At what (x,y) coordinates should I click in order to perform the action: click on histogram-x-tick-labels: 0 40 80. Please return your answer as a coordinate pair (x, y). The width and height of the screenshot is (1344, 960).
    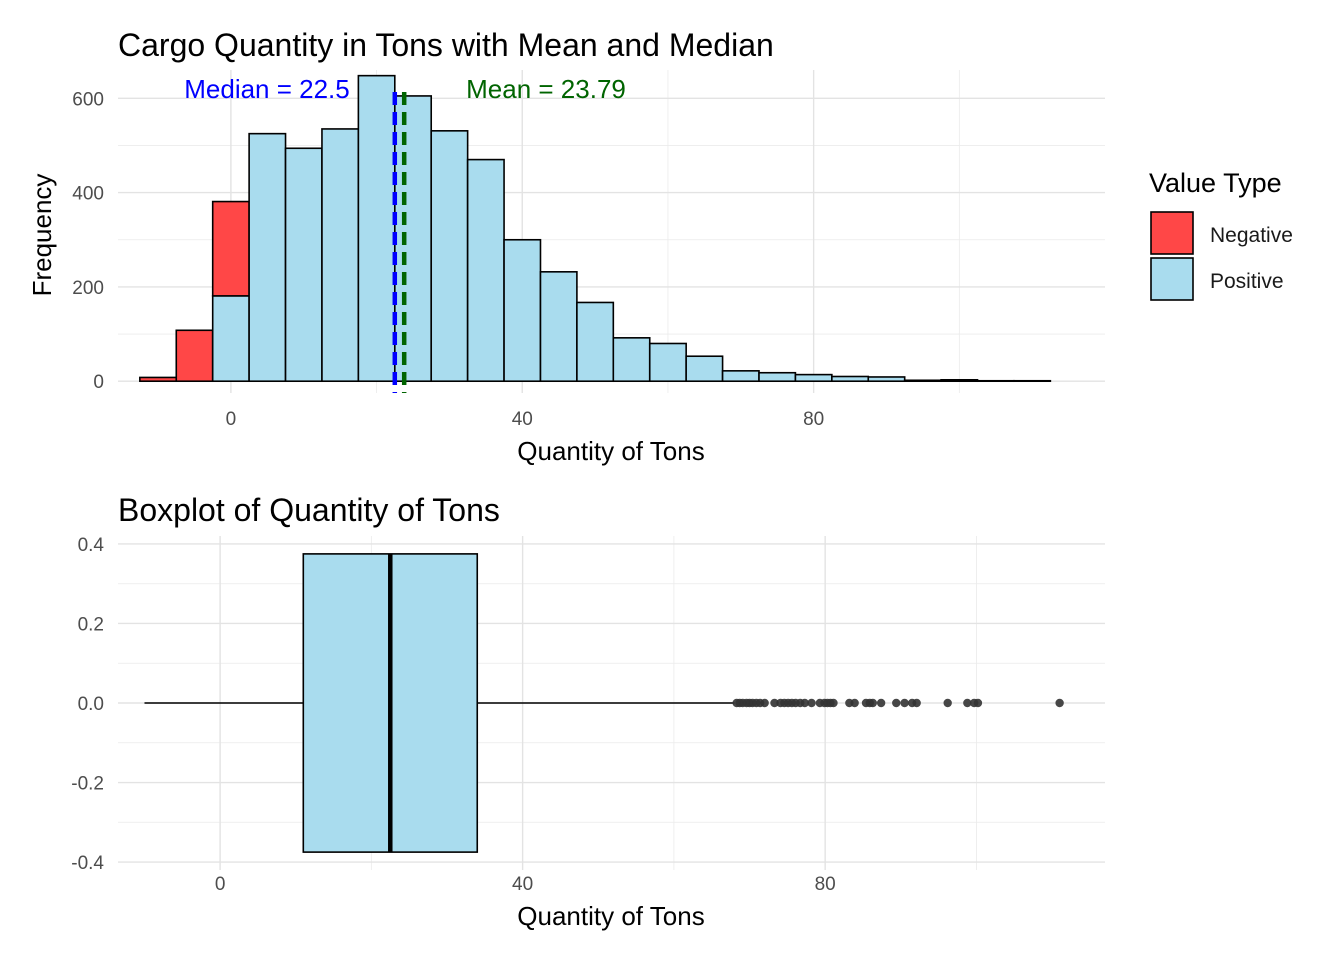
    Looking at the image, I should click on (525, 419).